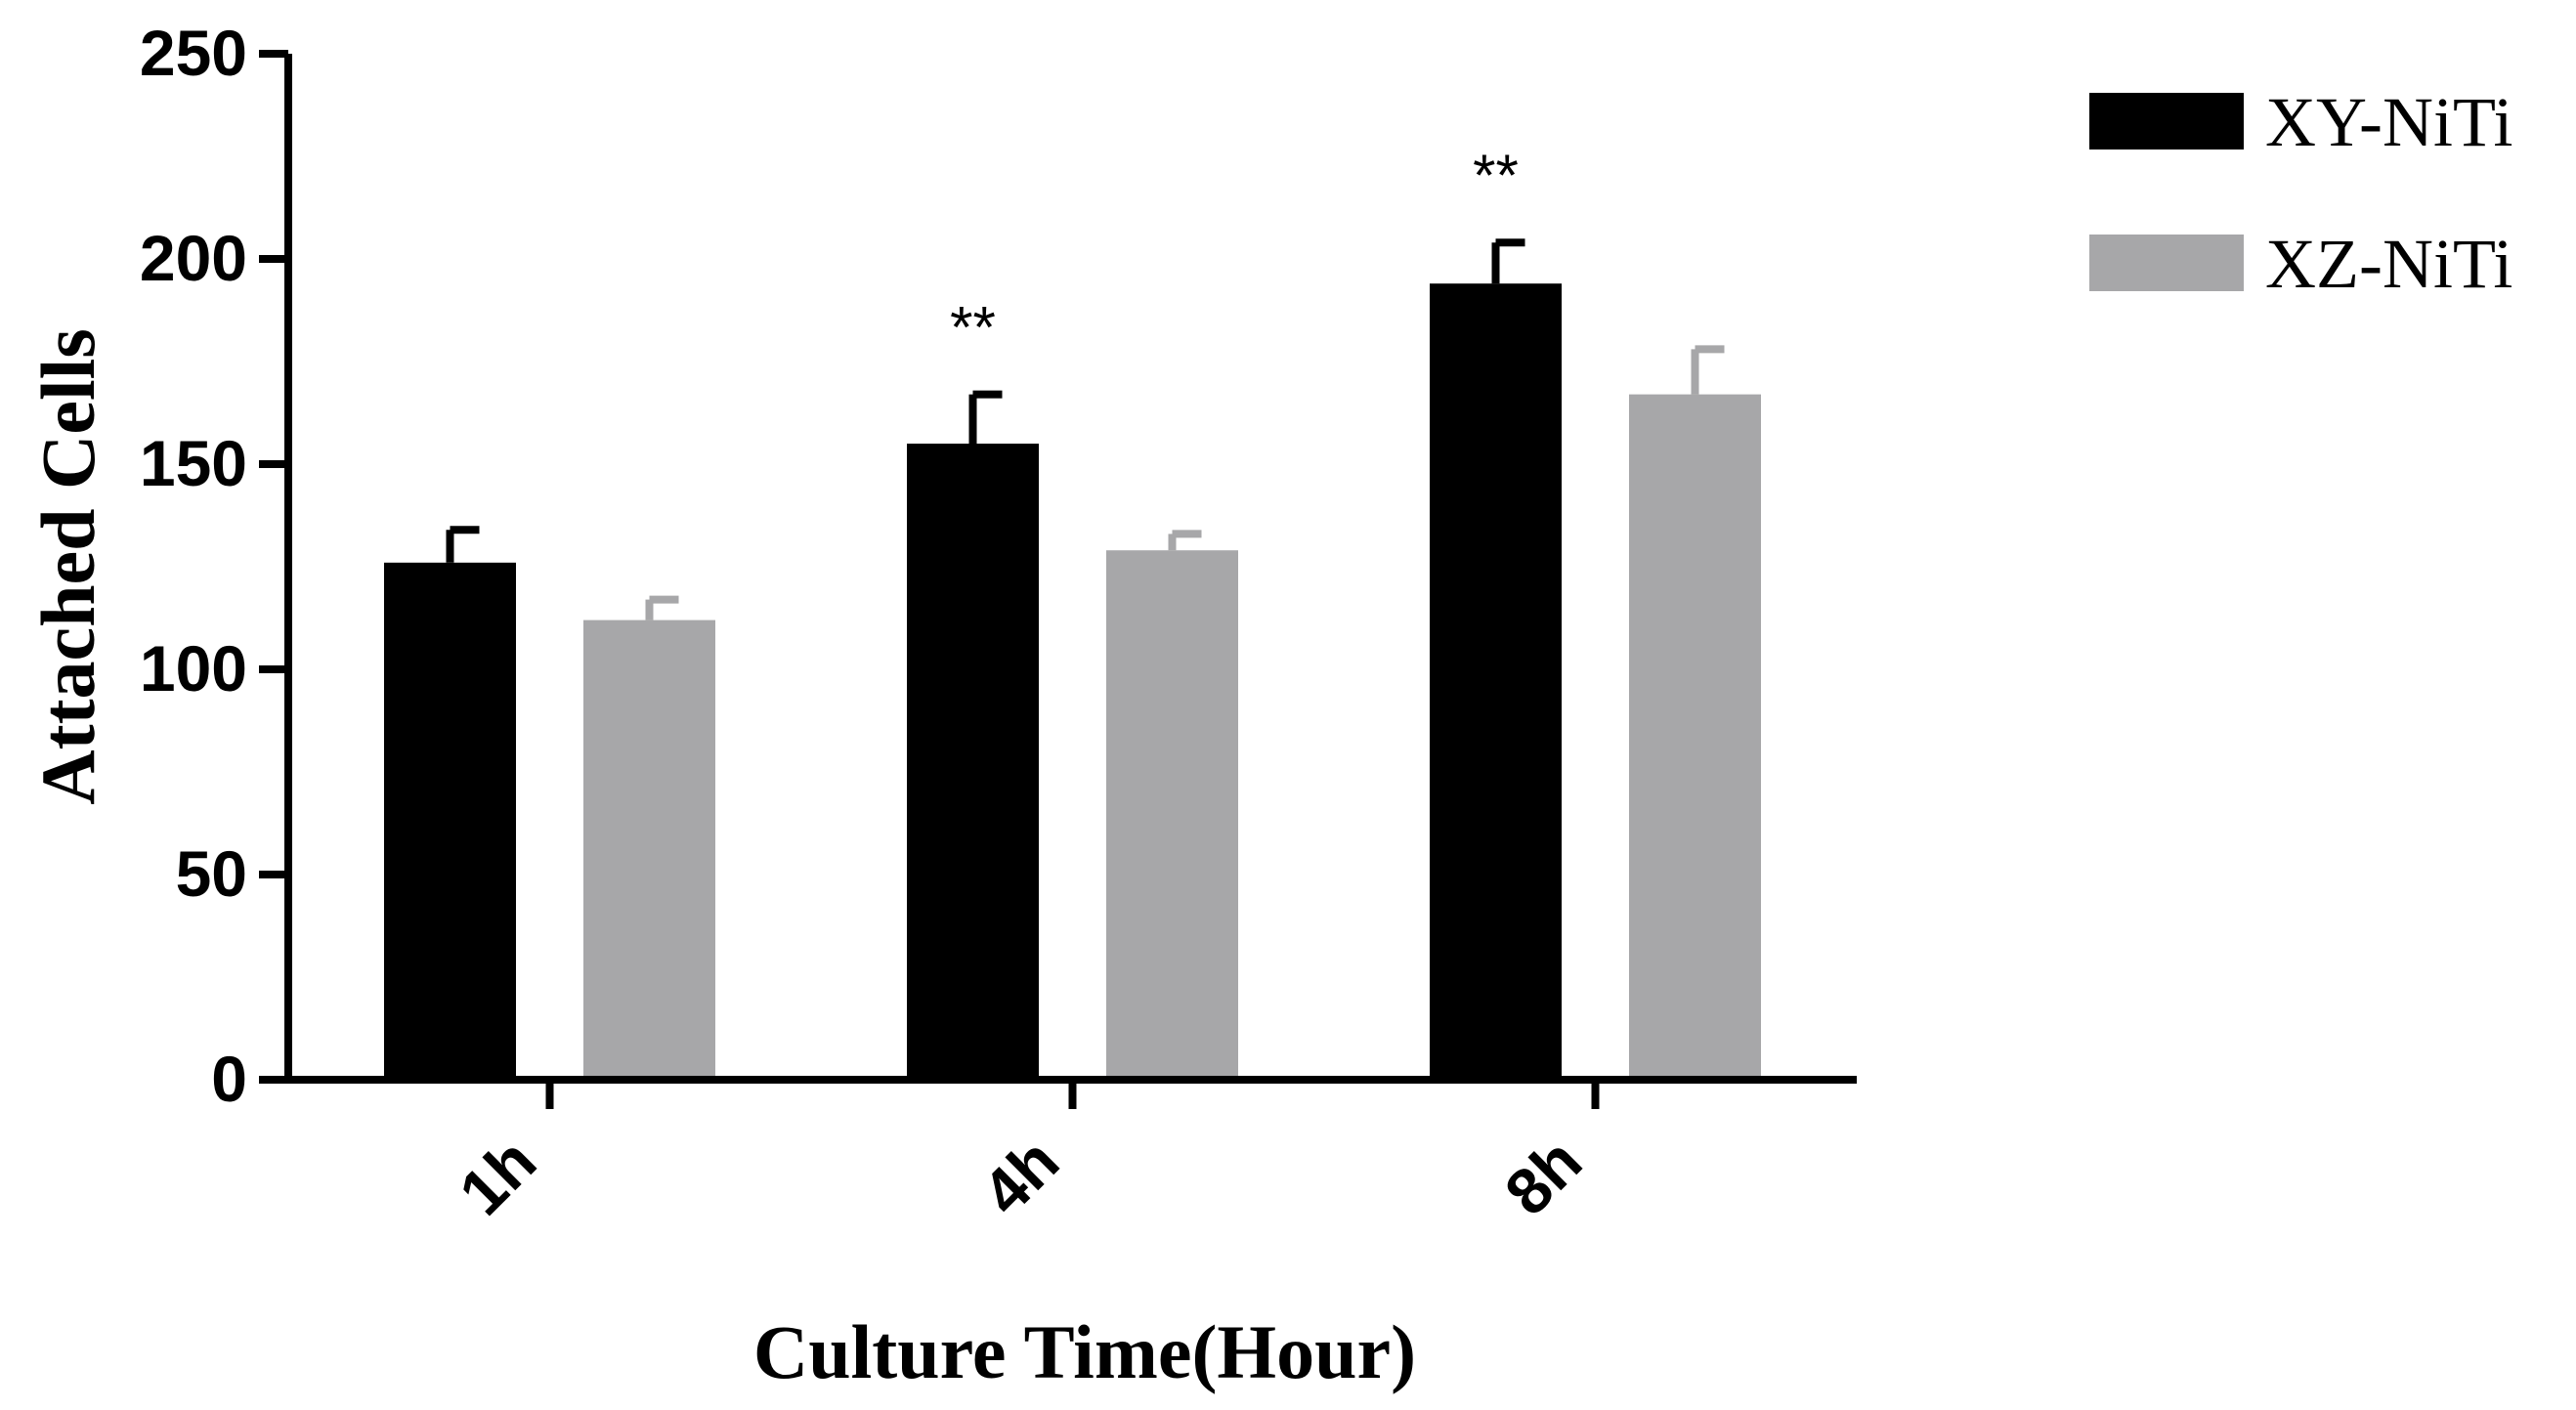 The width and height of the screenshot is (2576, 1410). Describe the element at coordinates (1543, 1177) in the screenshot. I see `x-tick-label: 8h` at that location.